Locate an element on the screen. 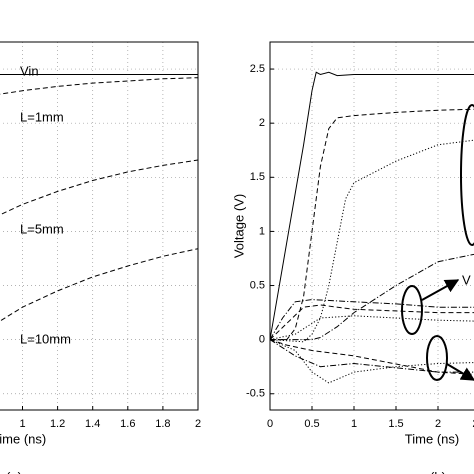  annotations: V is located at coordinates (437, 242).